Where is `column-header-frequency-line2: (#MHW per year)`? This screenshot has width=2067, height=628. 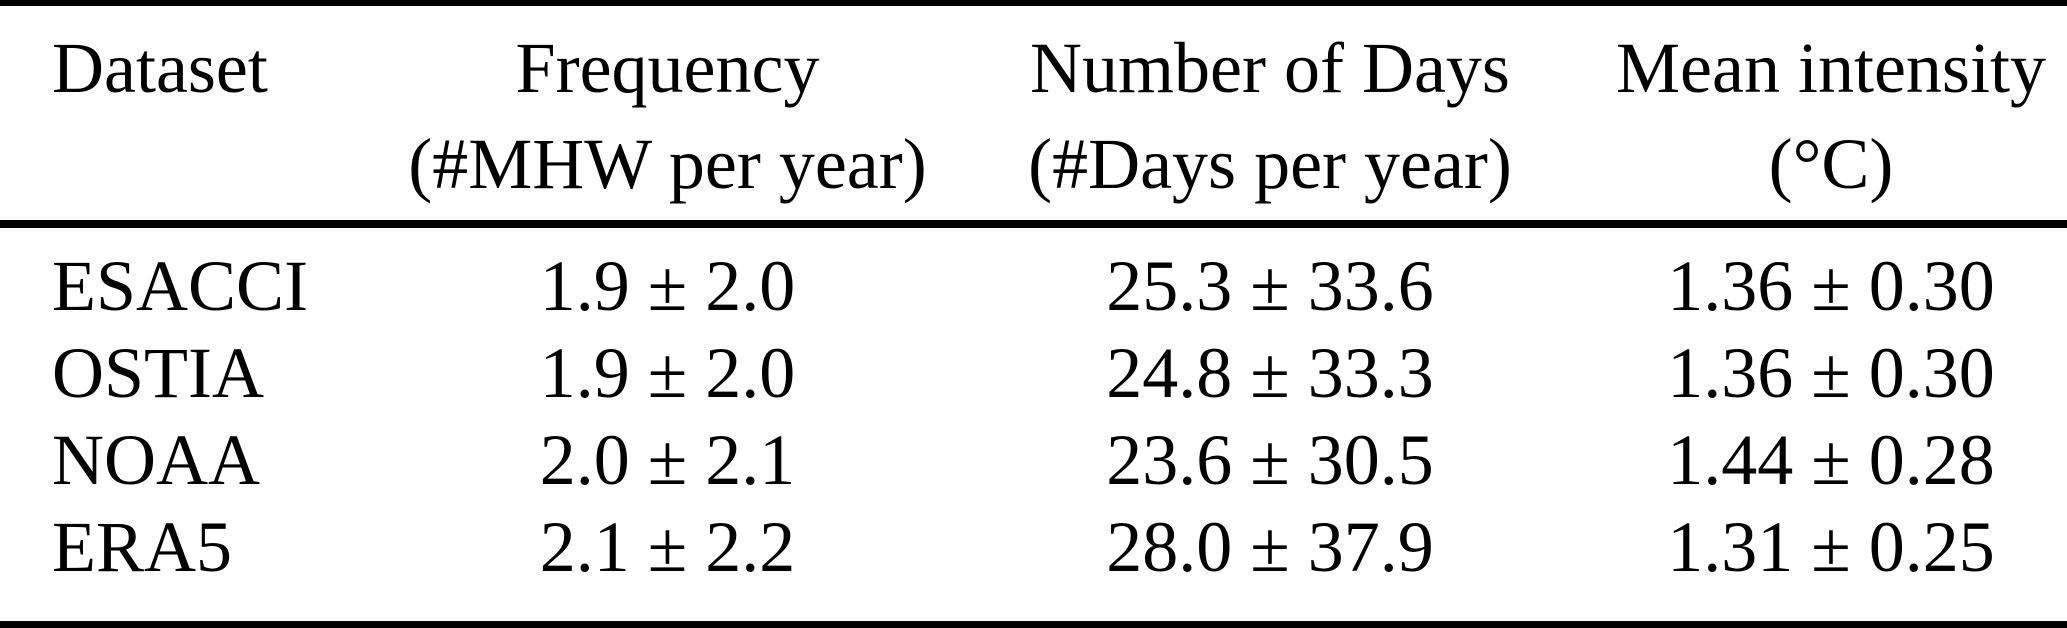 column-header-frequency-line2: (#MHW per year) is located at coordinates (667, 164).